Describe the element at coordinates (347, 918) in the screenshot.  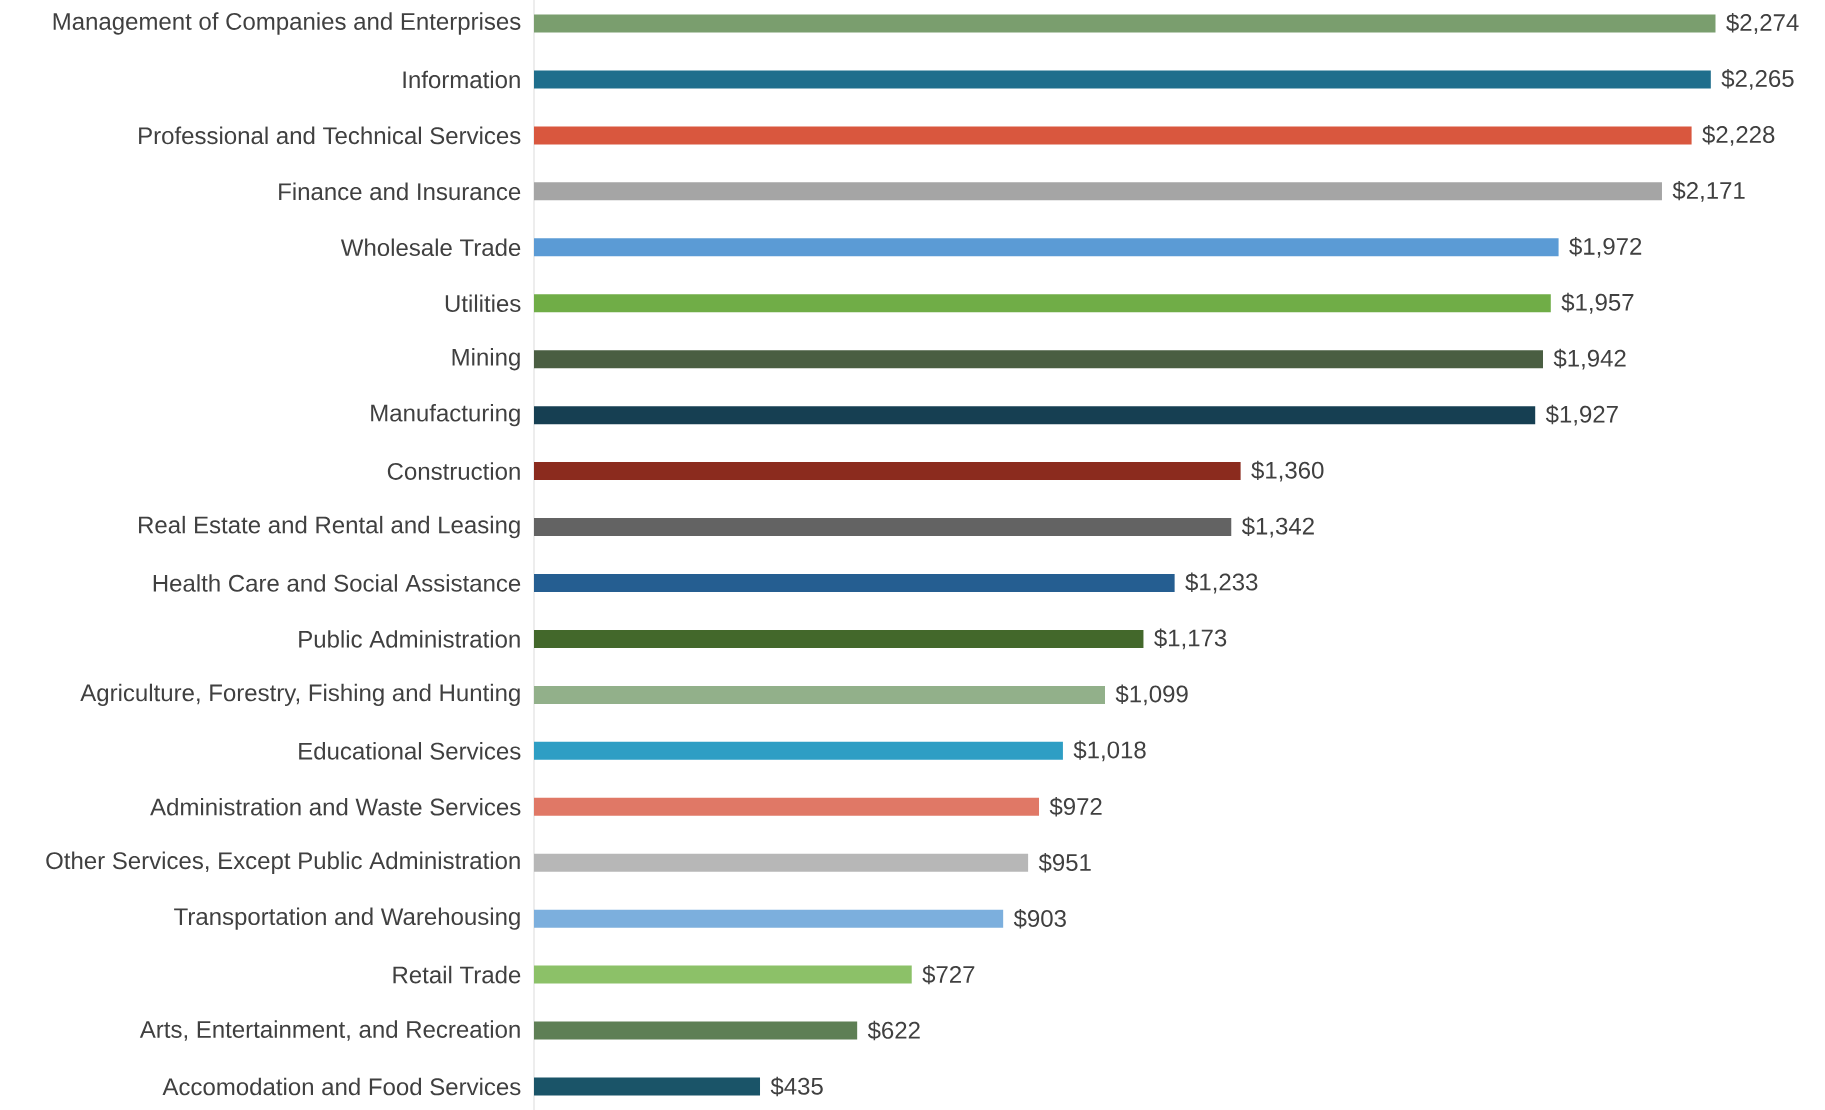
I see `y-tick-label: Transportation and Warehousing` at that location.